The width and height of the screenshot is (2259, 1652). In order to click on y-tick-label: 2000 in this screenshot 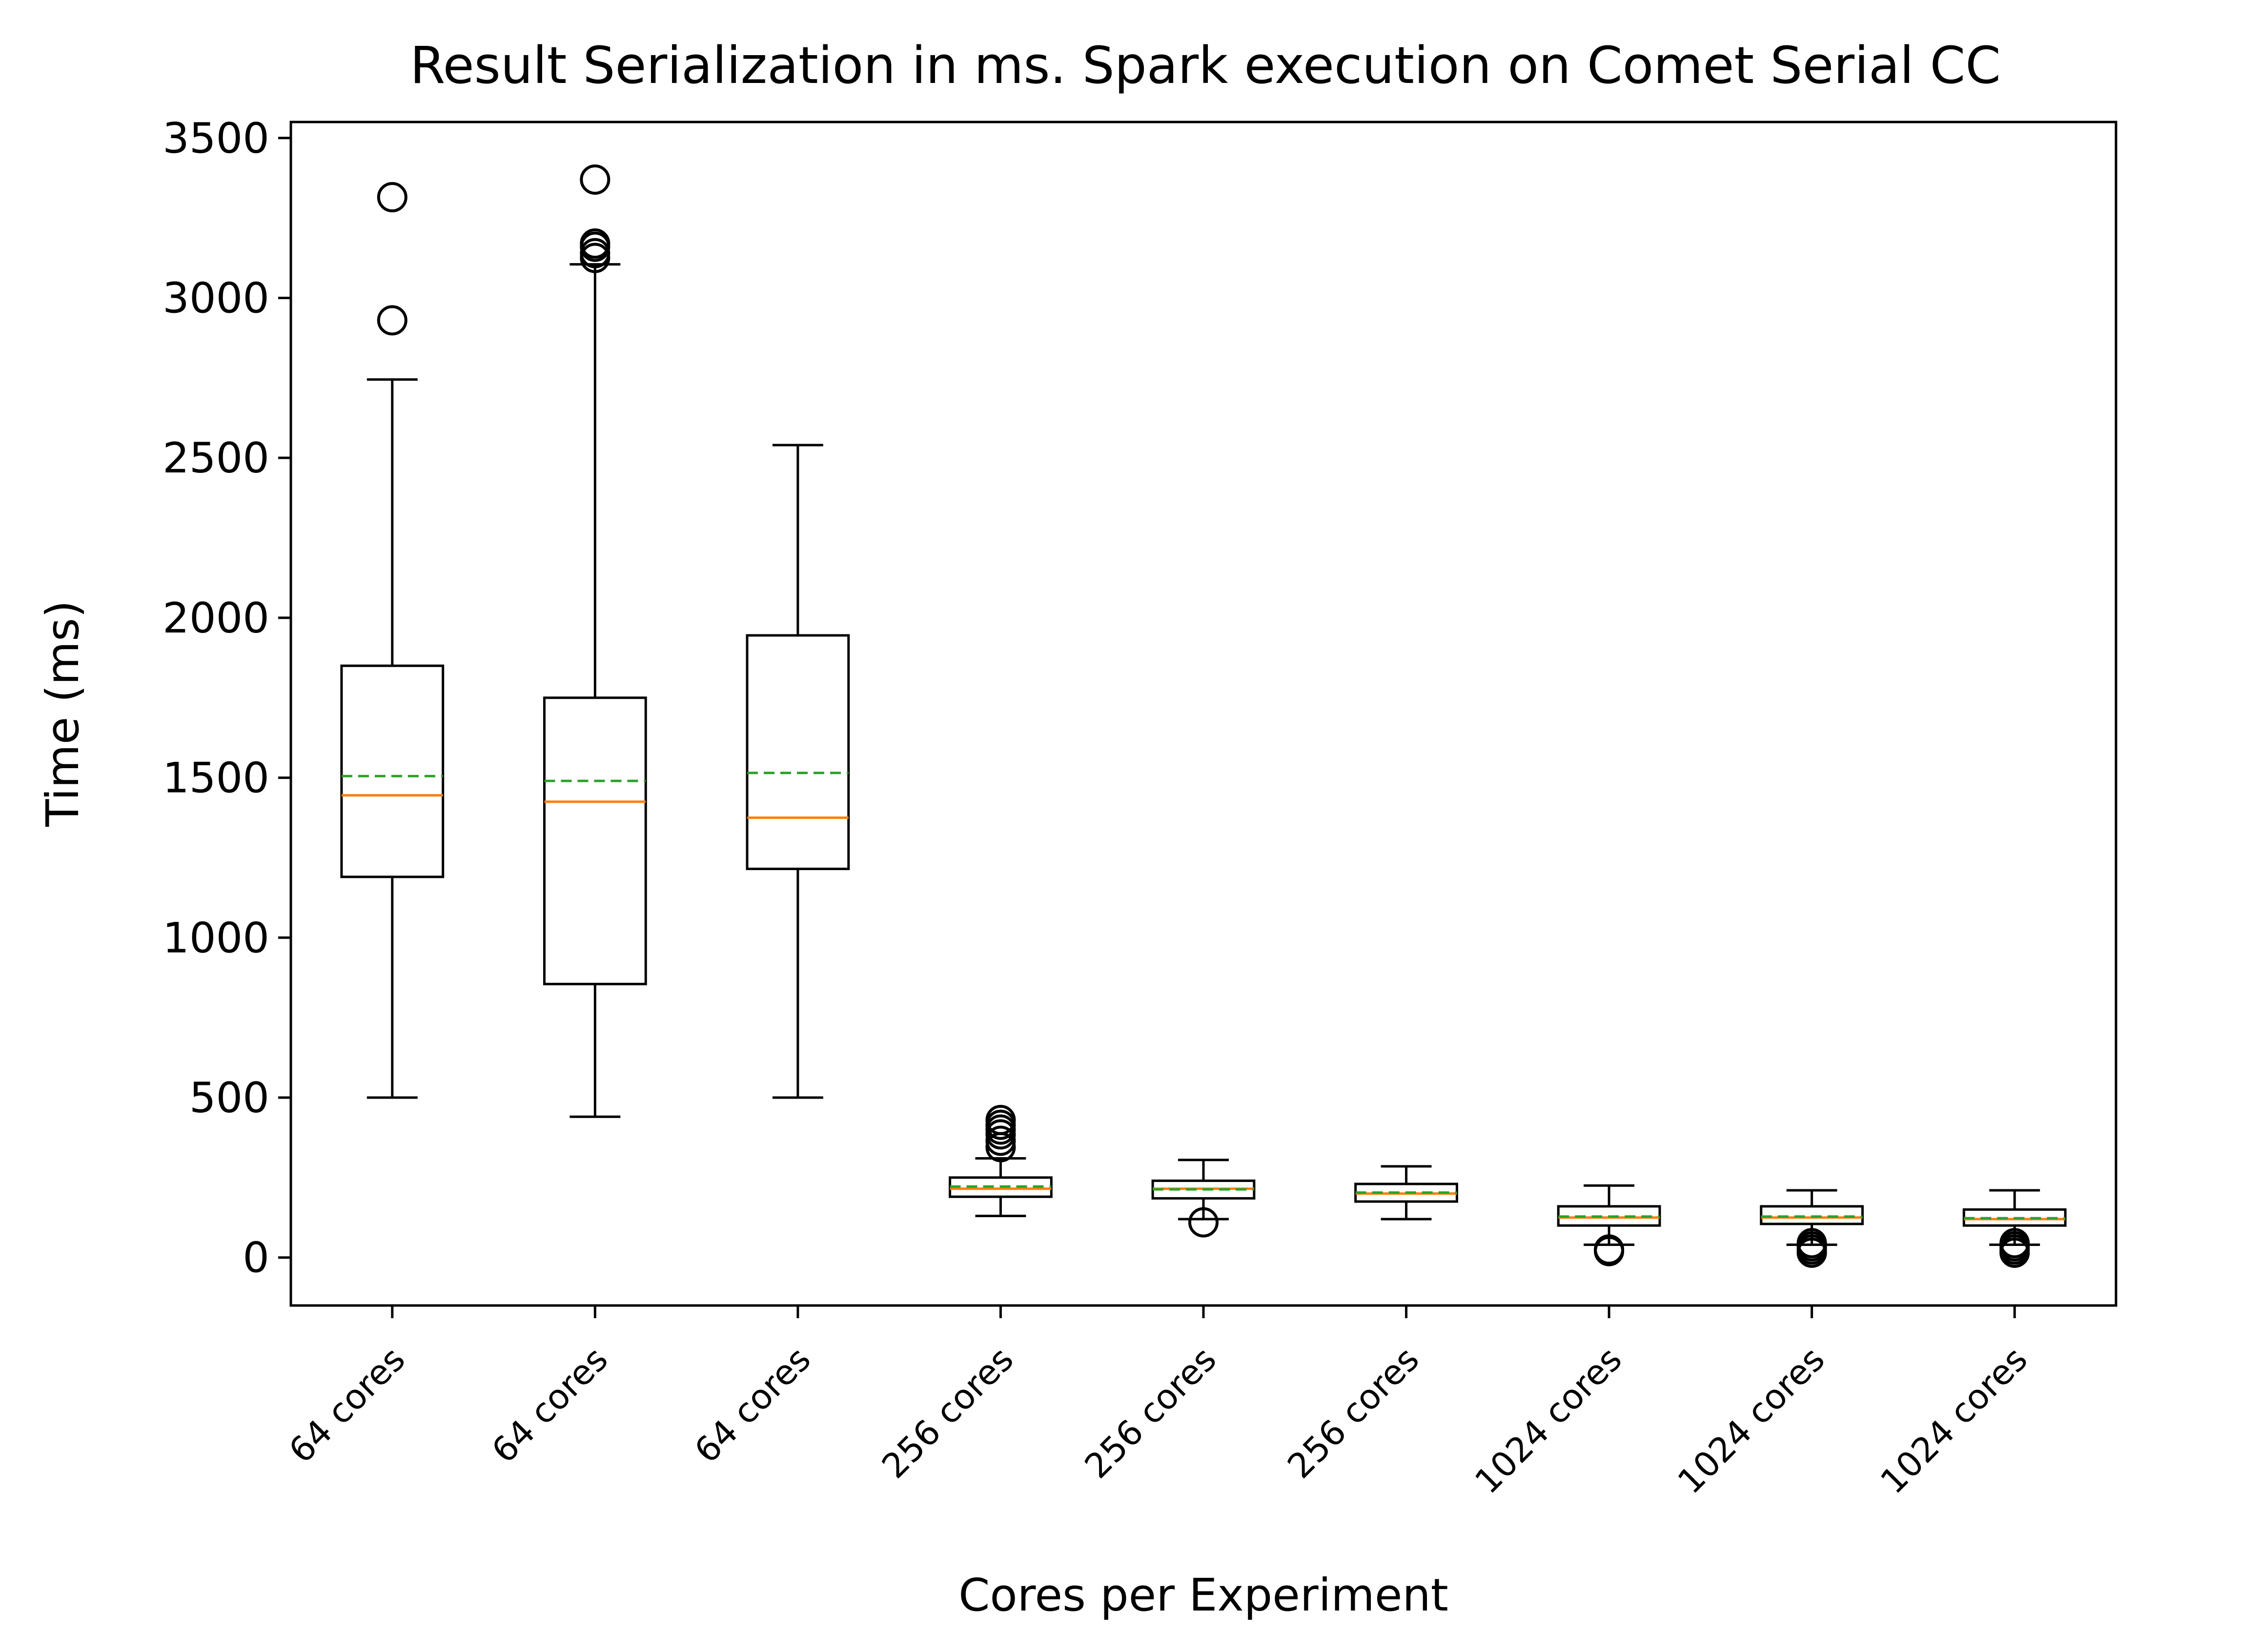, I will do `click(216, 618)`.